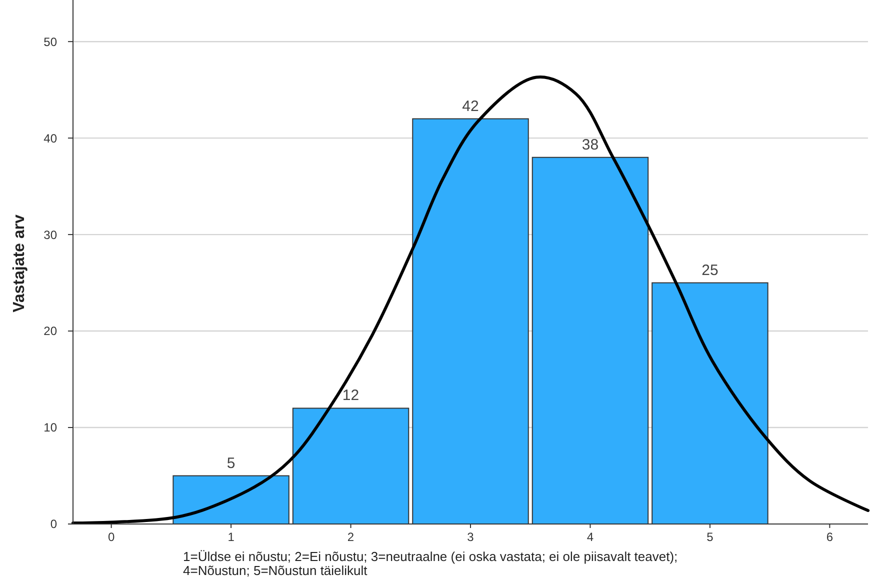  Describe the element at coordinates (430, 556) in the screenshot. I see `text: 1=Üldse ei nõustu; 2=Ei nõustu; 3=neutraalne (ei oska vastata; ei ole piisavalt teavet);` at that location.